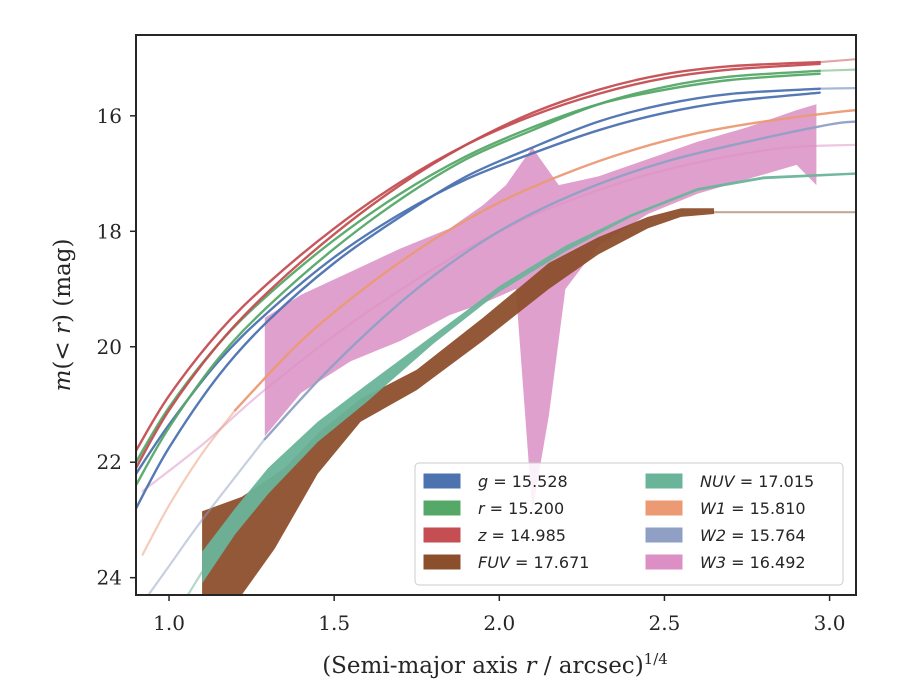 This screenshot has width=900, height=700. What do you see at coordinates (664, 508) in the screenshot?
I see `legend-swatch-w1` at bounding box center [664, 508].